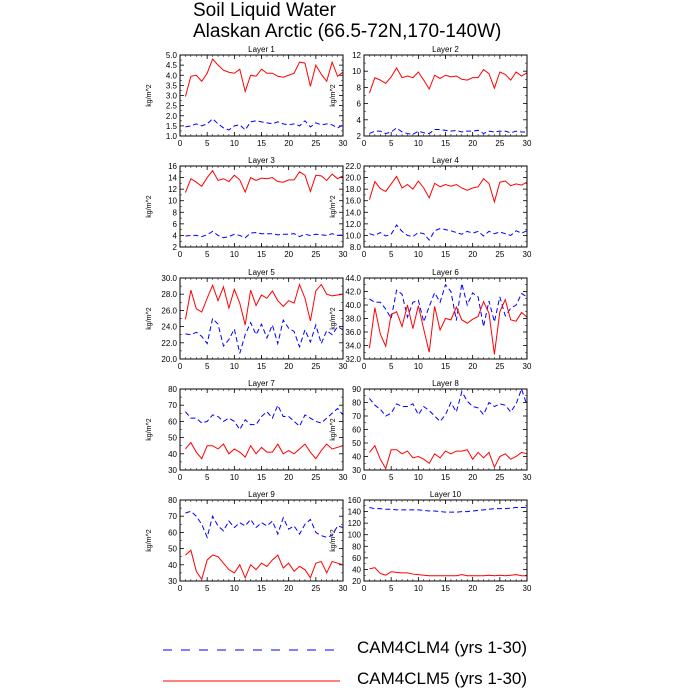 The image size is (700, 700). What do you see at coordinates (355, 512) in the screenshot?
I see `y-tick-label: 140` at bounding box center [355, 512].